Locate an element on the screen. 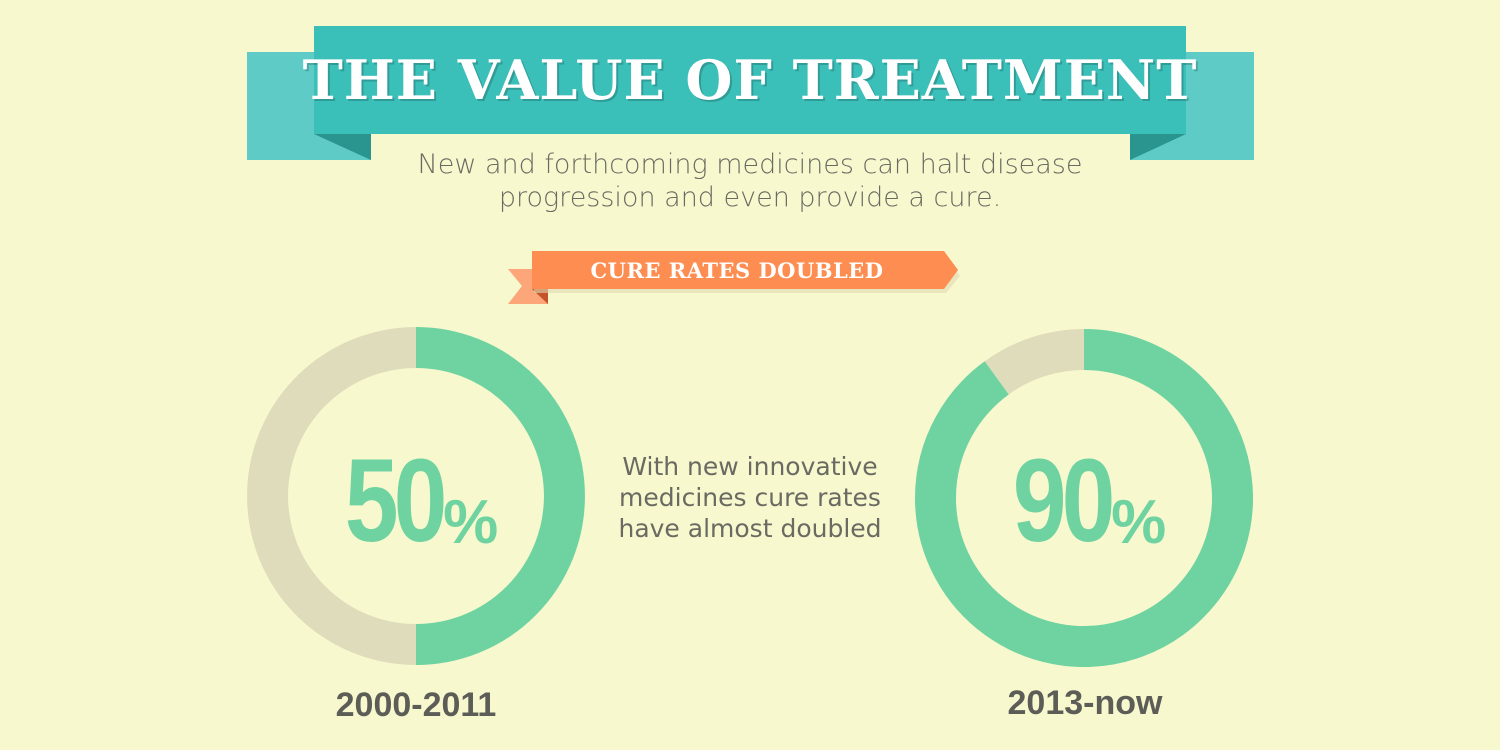  cure-rate-donut-2013-now is located at coordinates (1084, 498).